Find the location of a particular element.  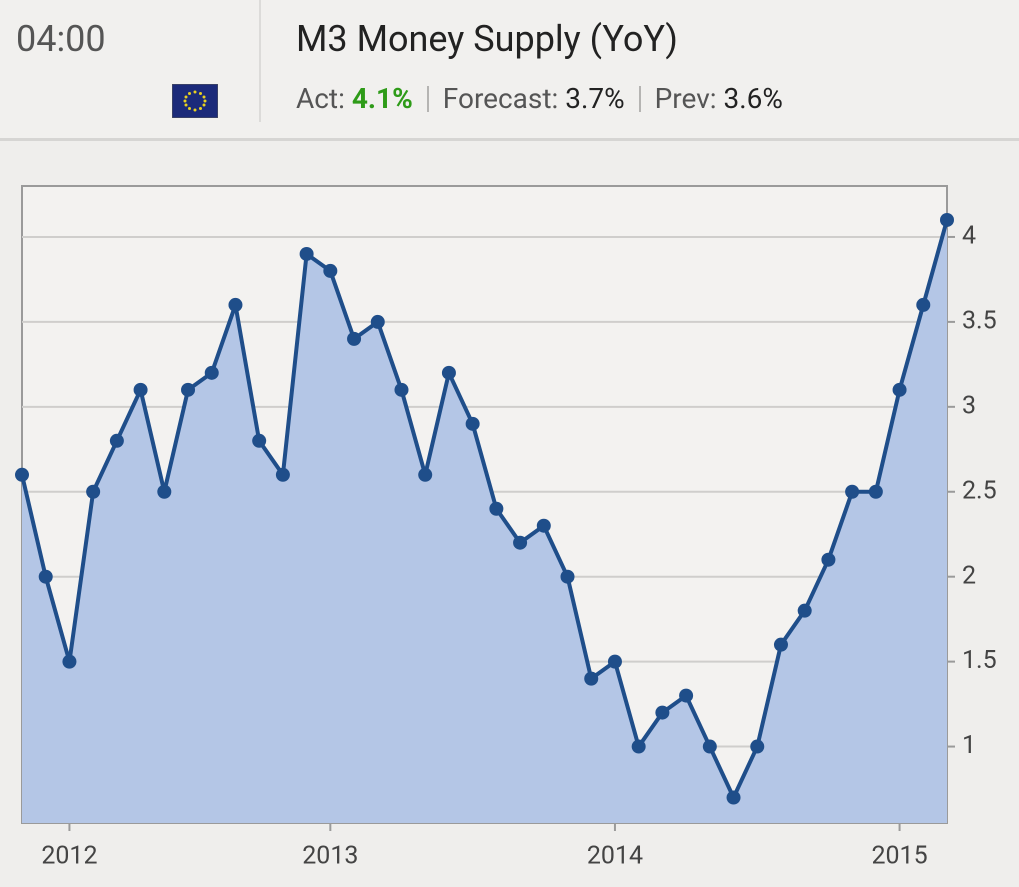

eu-flag is located at coordinates (195, 101).